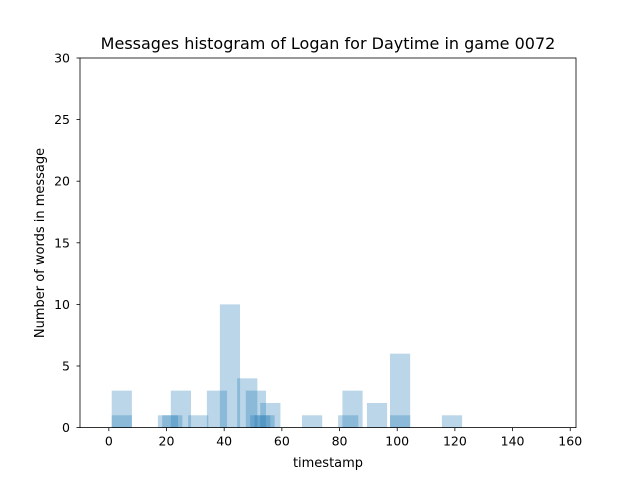  What do you see at coordinates (287, 366) in the screenshot?
I see `bars-group` at bounding box center [287, 366].